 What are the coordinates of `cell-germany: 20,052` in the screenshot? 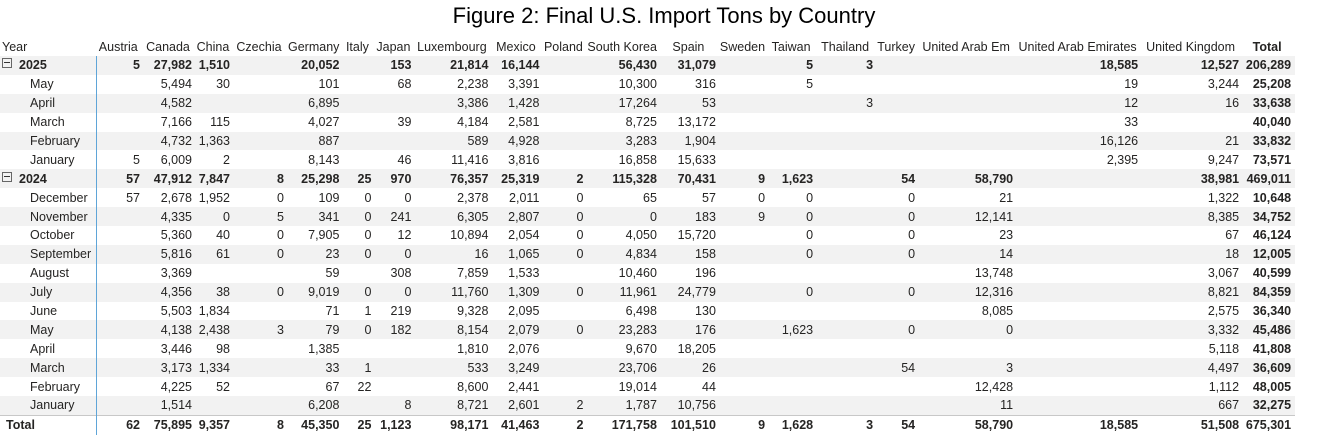 It's located at (316, 65).